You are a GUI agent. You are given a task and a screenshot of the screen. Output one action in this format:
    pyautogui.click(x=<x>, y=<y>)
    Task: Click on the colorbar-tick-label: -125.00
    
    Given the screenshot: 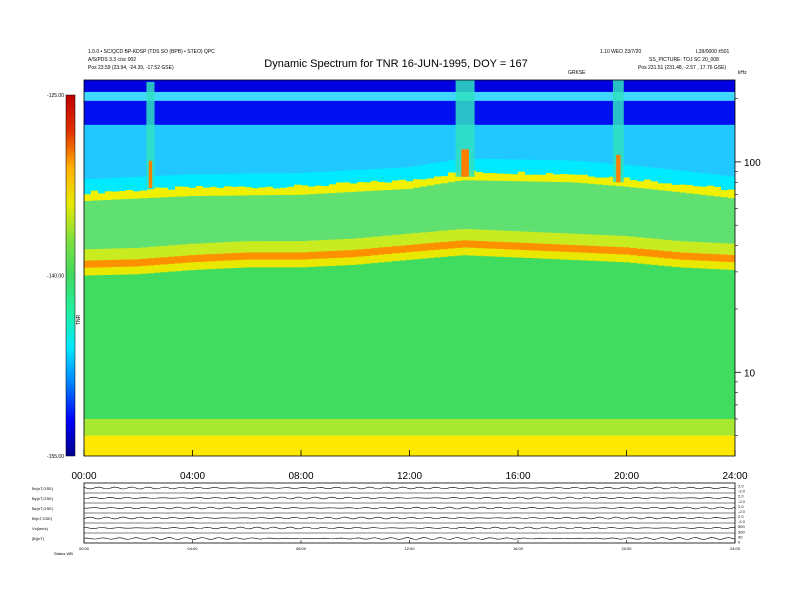 What is the action you would take?
    pyautogui.click(x=55, y=96)
    